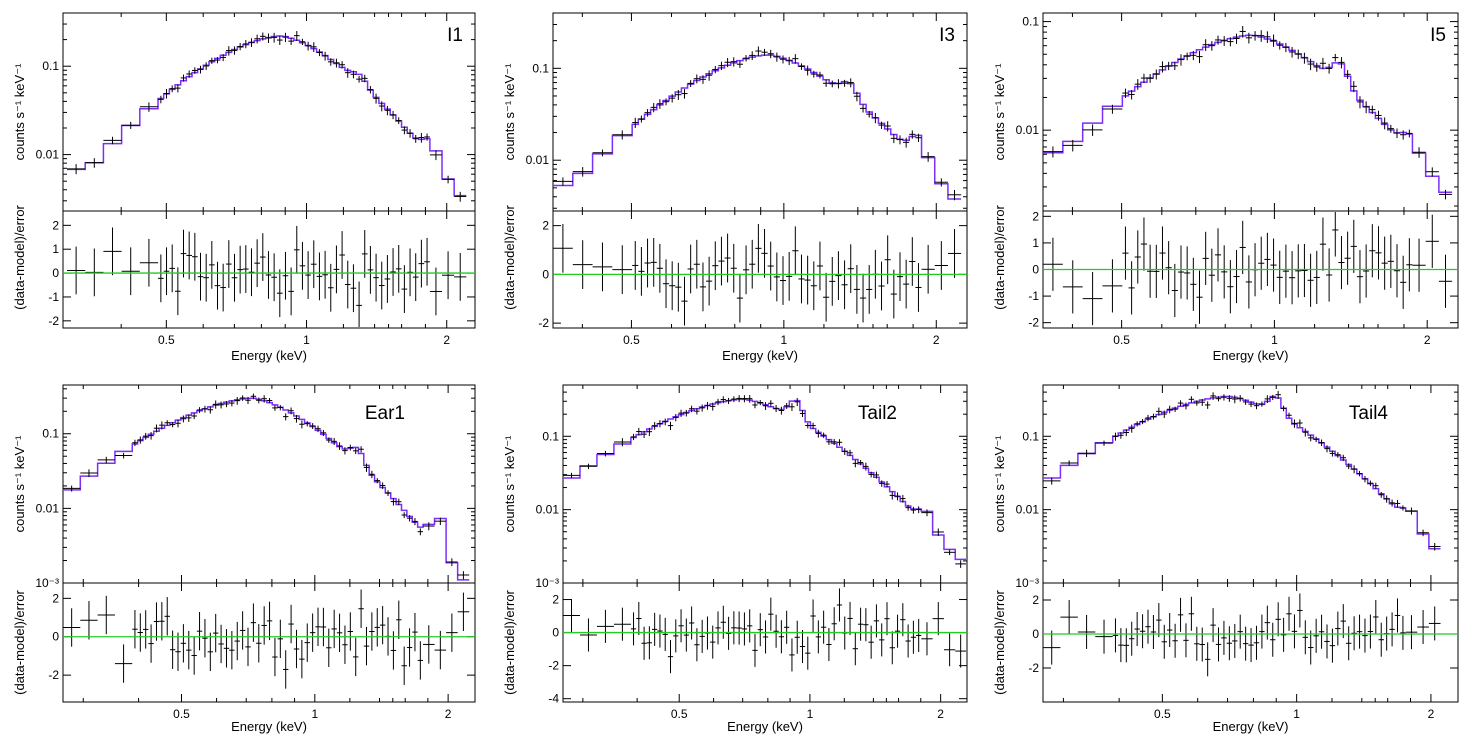  Describe the element at coordinates (760, 355) in the screenshot. I see `x-axis-label: Energy (keV)` at that location.